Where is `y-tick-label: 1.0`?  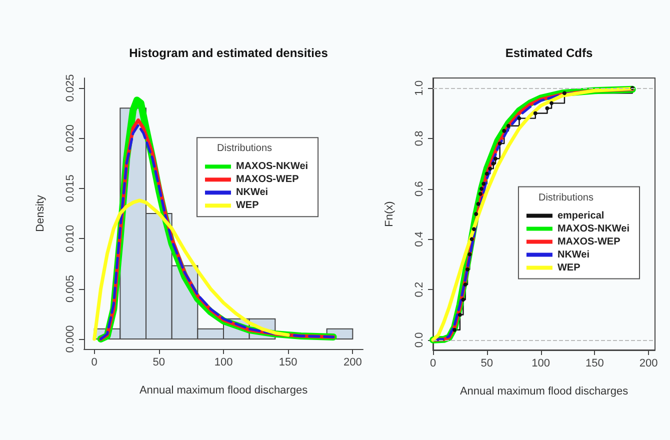
y-tick-label: 1.0 is located at coordinates (420, 88).